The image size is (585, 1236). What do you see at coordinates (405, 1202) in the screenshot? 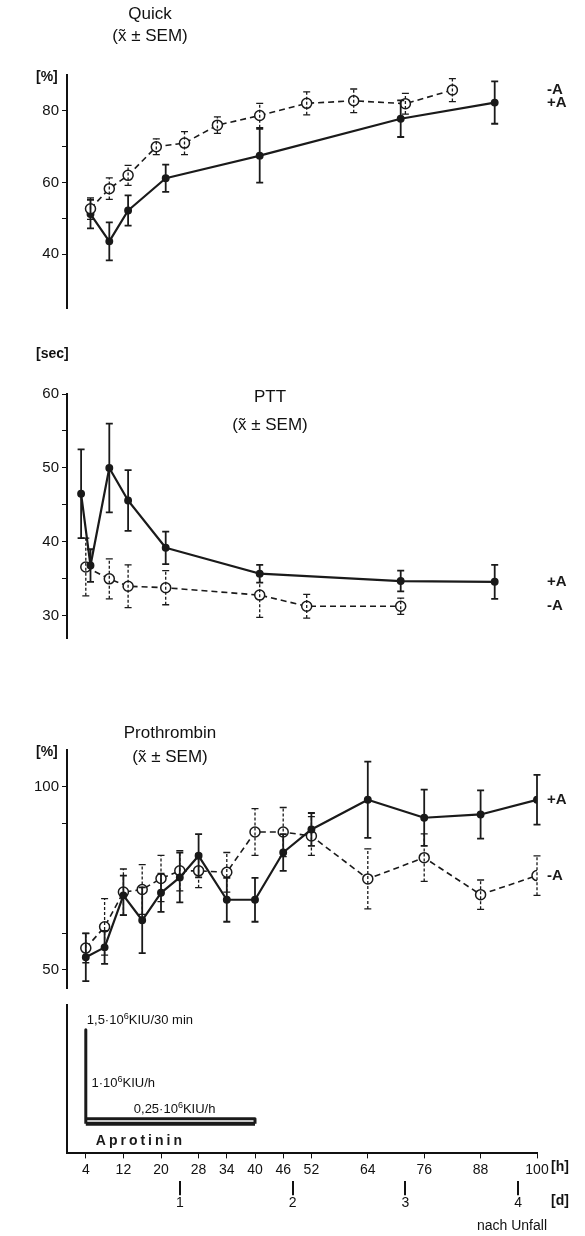
I see `x2-tick-label: 3` at bounding box center [405, 1202].